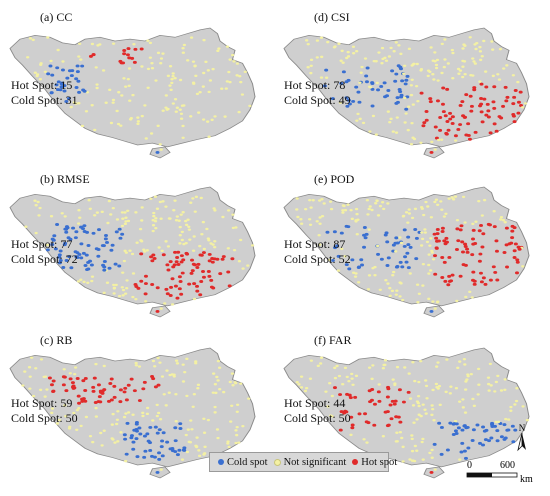 The image size is (550, 496). Describe the element at coordinates (317, 418) in the screenshot. I see `cold-spot-count: Cold Spot: 50` at that location.